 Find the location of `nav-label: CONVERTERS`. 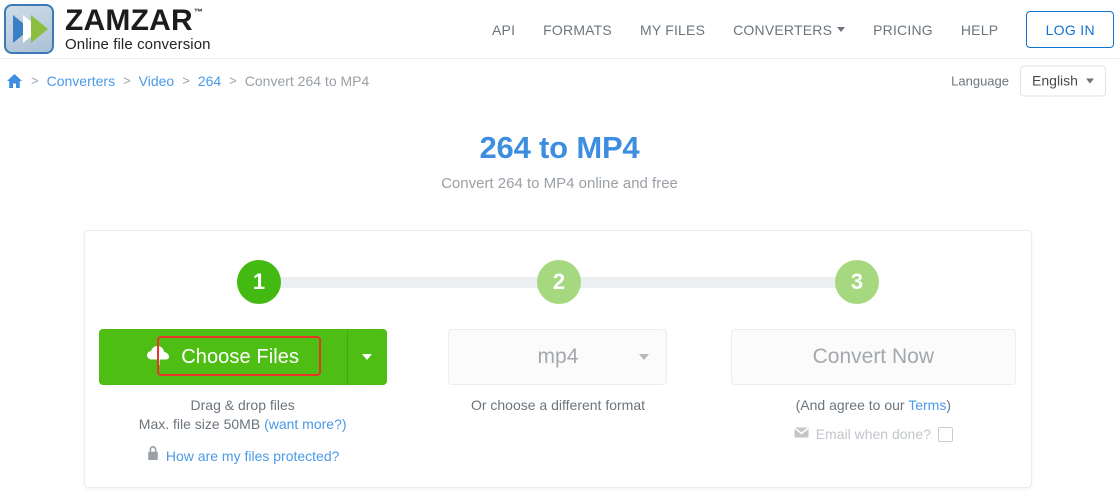

nav-label: CONVERTERS is located at coordinates (783, 29).